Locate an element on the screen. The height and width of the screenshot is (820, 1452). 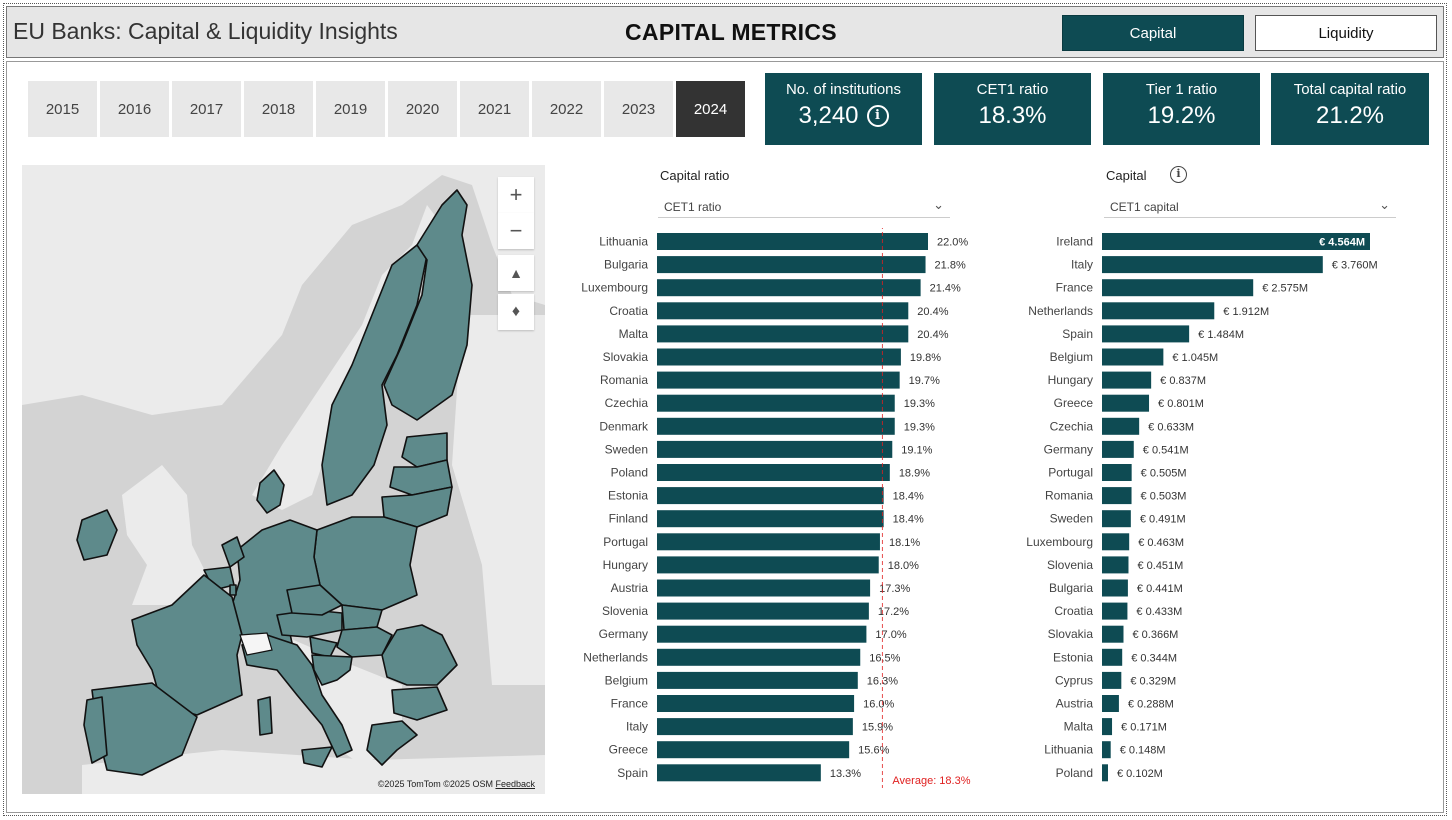
zoom-in-icon: + is located at coordinates (516, 195).